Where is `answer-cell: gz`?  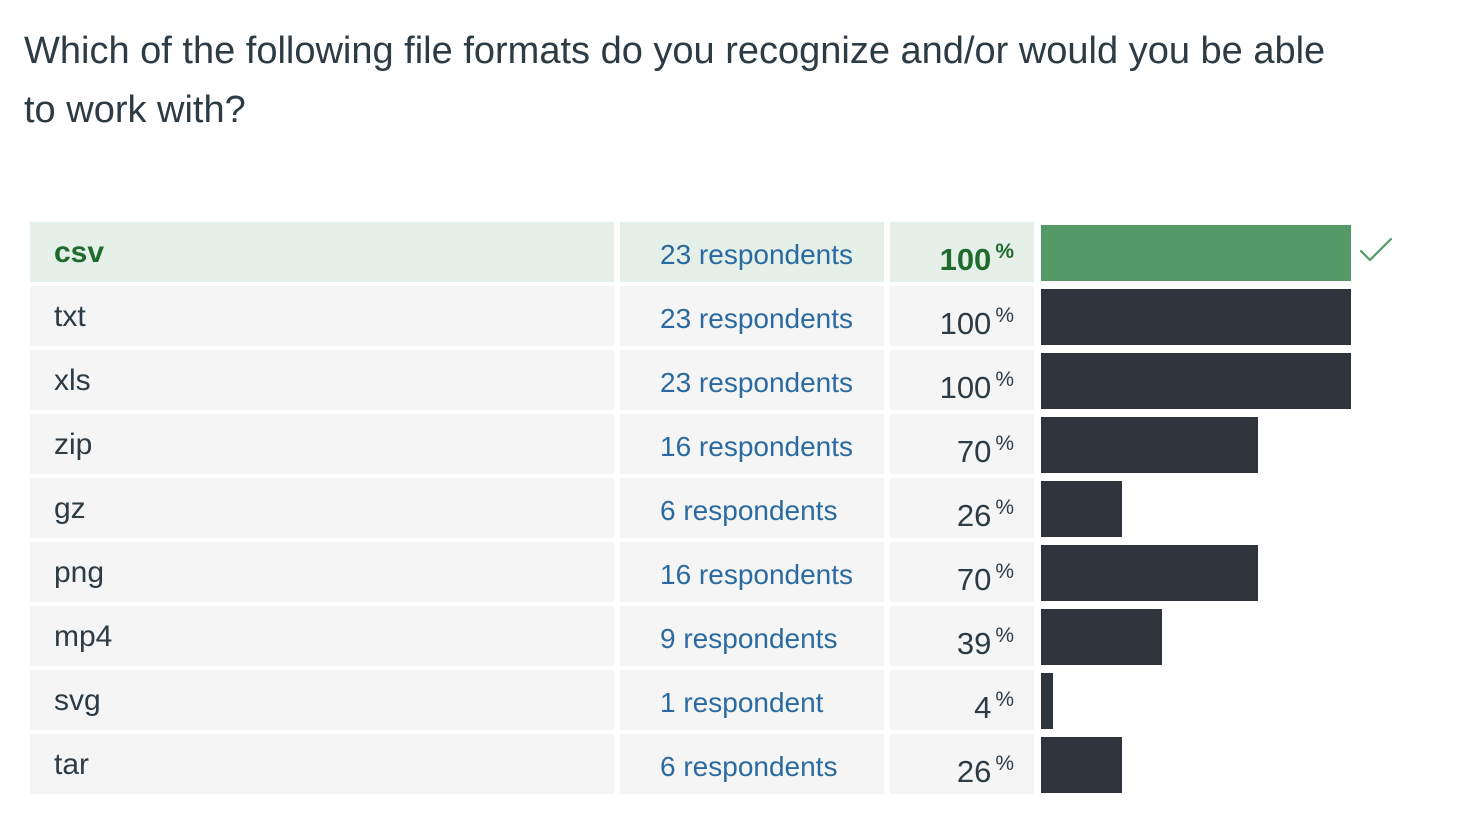
answer-cell: gz is located at coordinates (322, 508).